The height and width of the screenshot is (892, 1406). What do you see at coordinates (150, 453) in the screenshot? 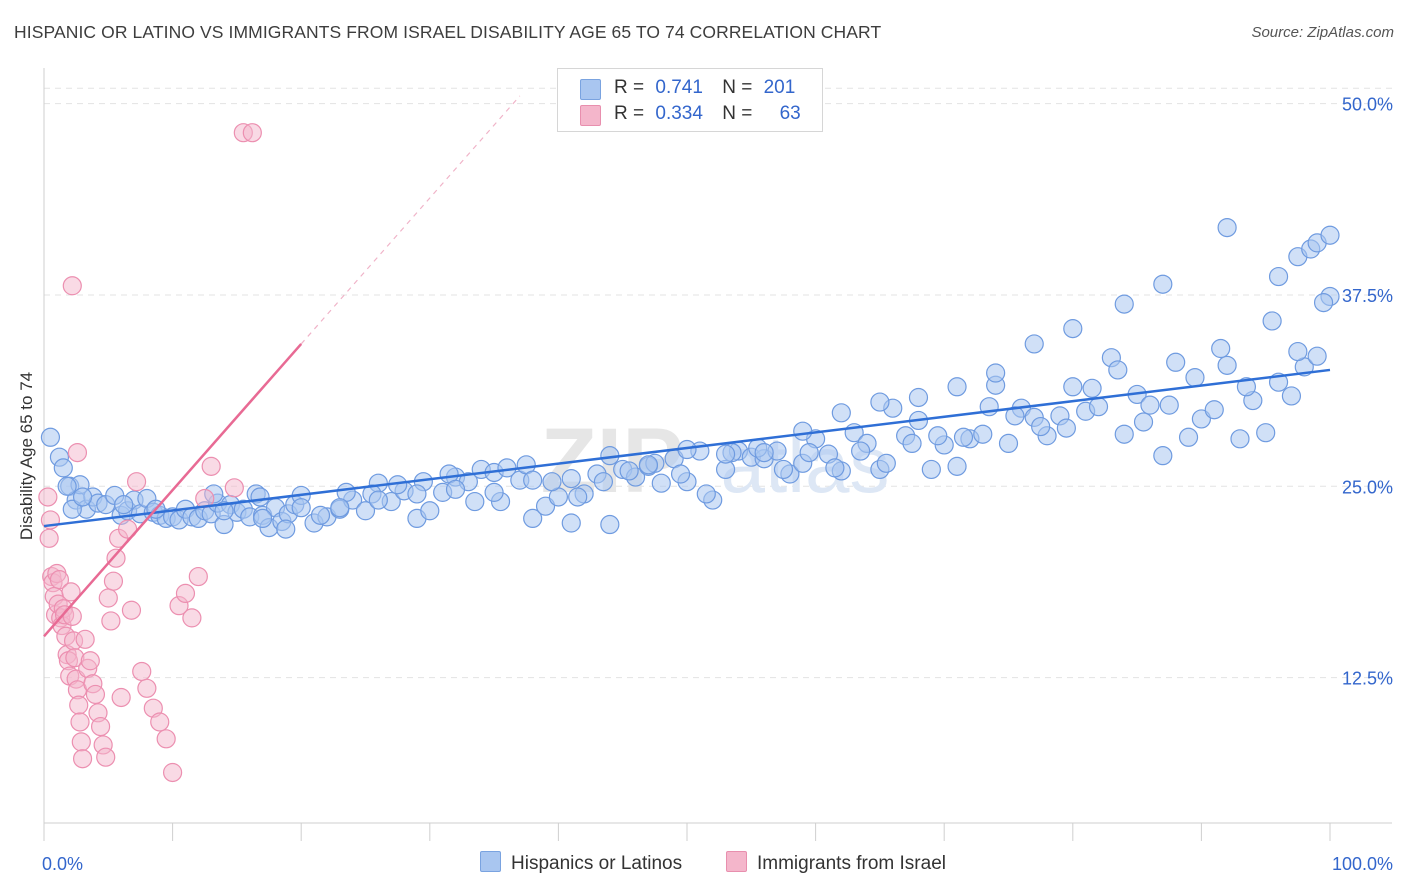
I see `series-israel-points` at bounding box center [150, 453].